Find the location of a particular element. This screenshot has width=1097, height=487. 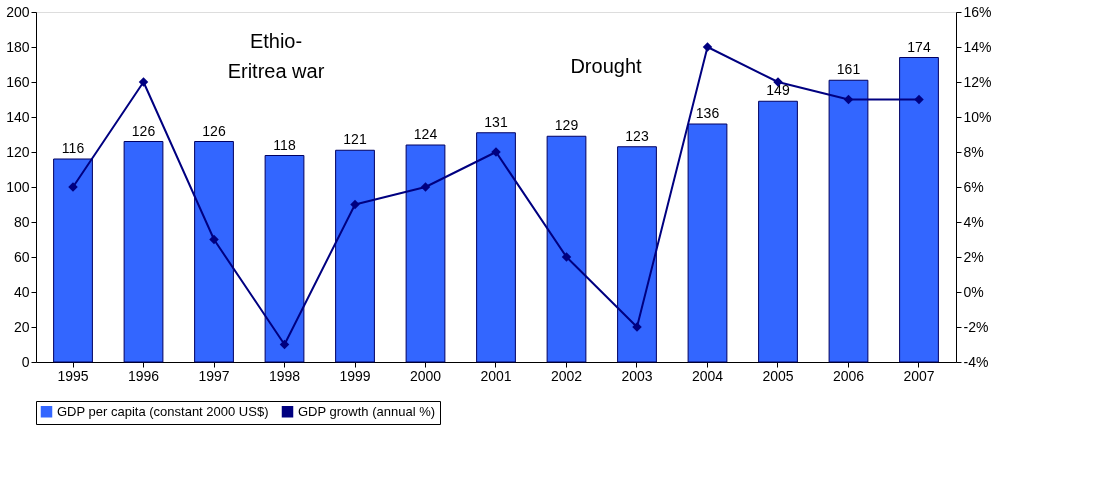

data-label: 129 is located at coordinates (566, 125).